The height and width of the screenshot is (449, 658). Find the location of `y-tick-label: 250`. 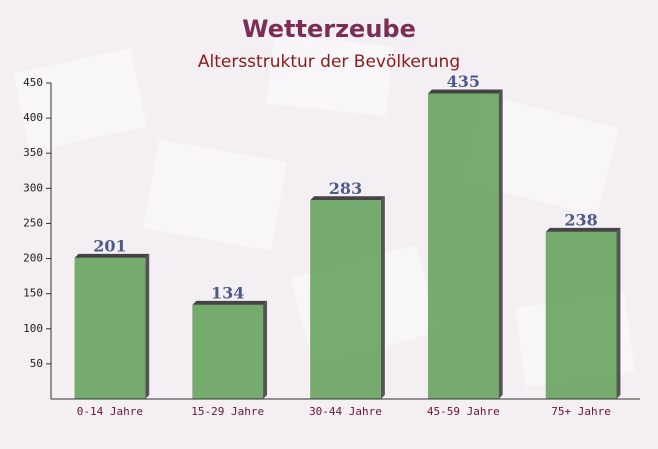

y-tick-label: 250 is located at coordinates (33, 222).